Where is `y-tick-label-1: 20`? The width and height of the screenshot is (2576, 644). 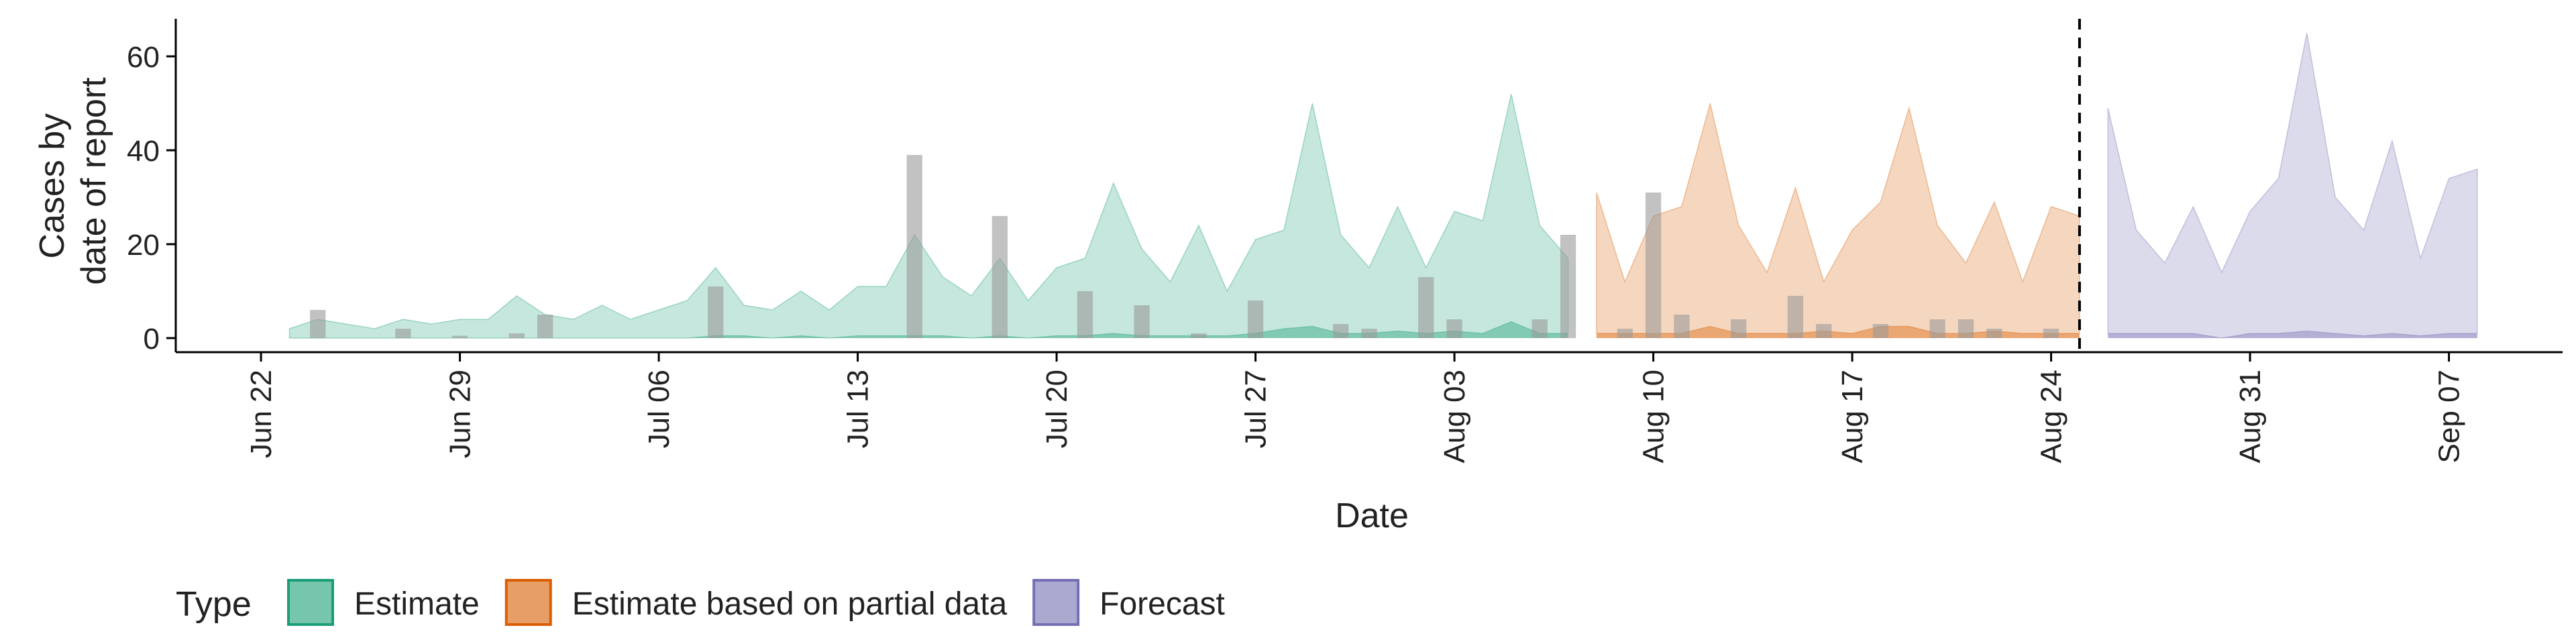
y-tick-label-1: 20 is located at coordinates (143, 245).